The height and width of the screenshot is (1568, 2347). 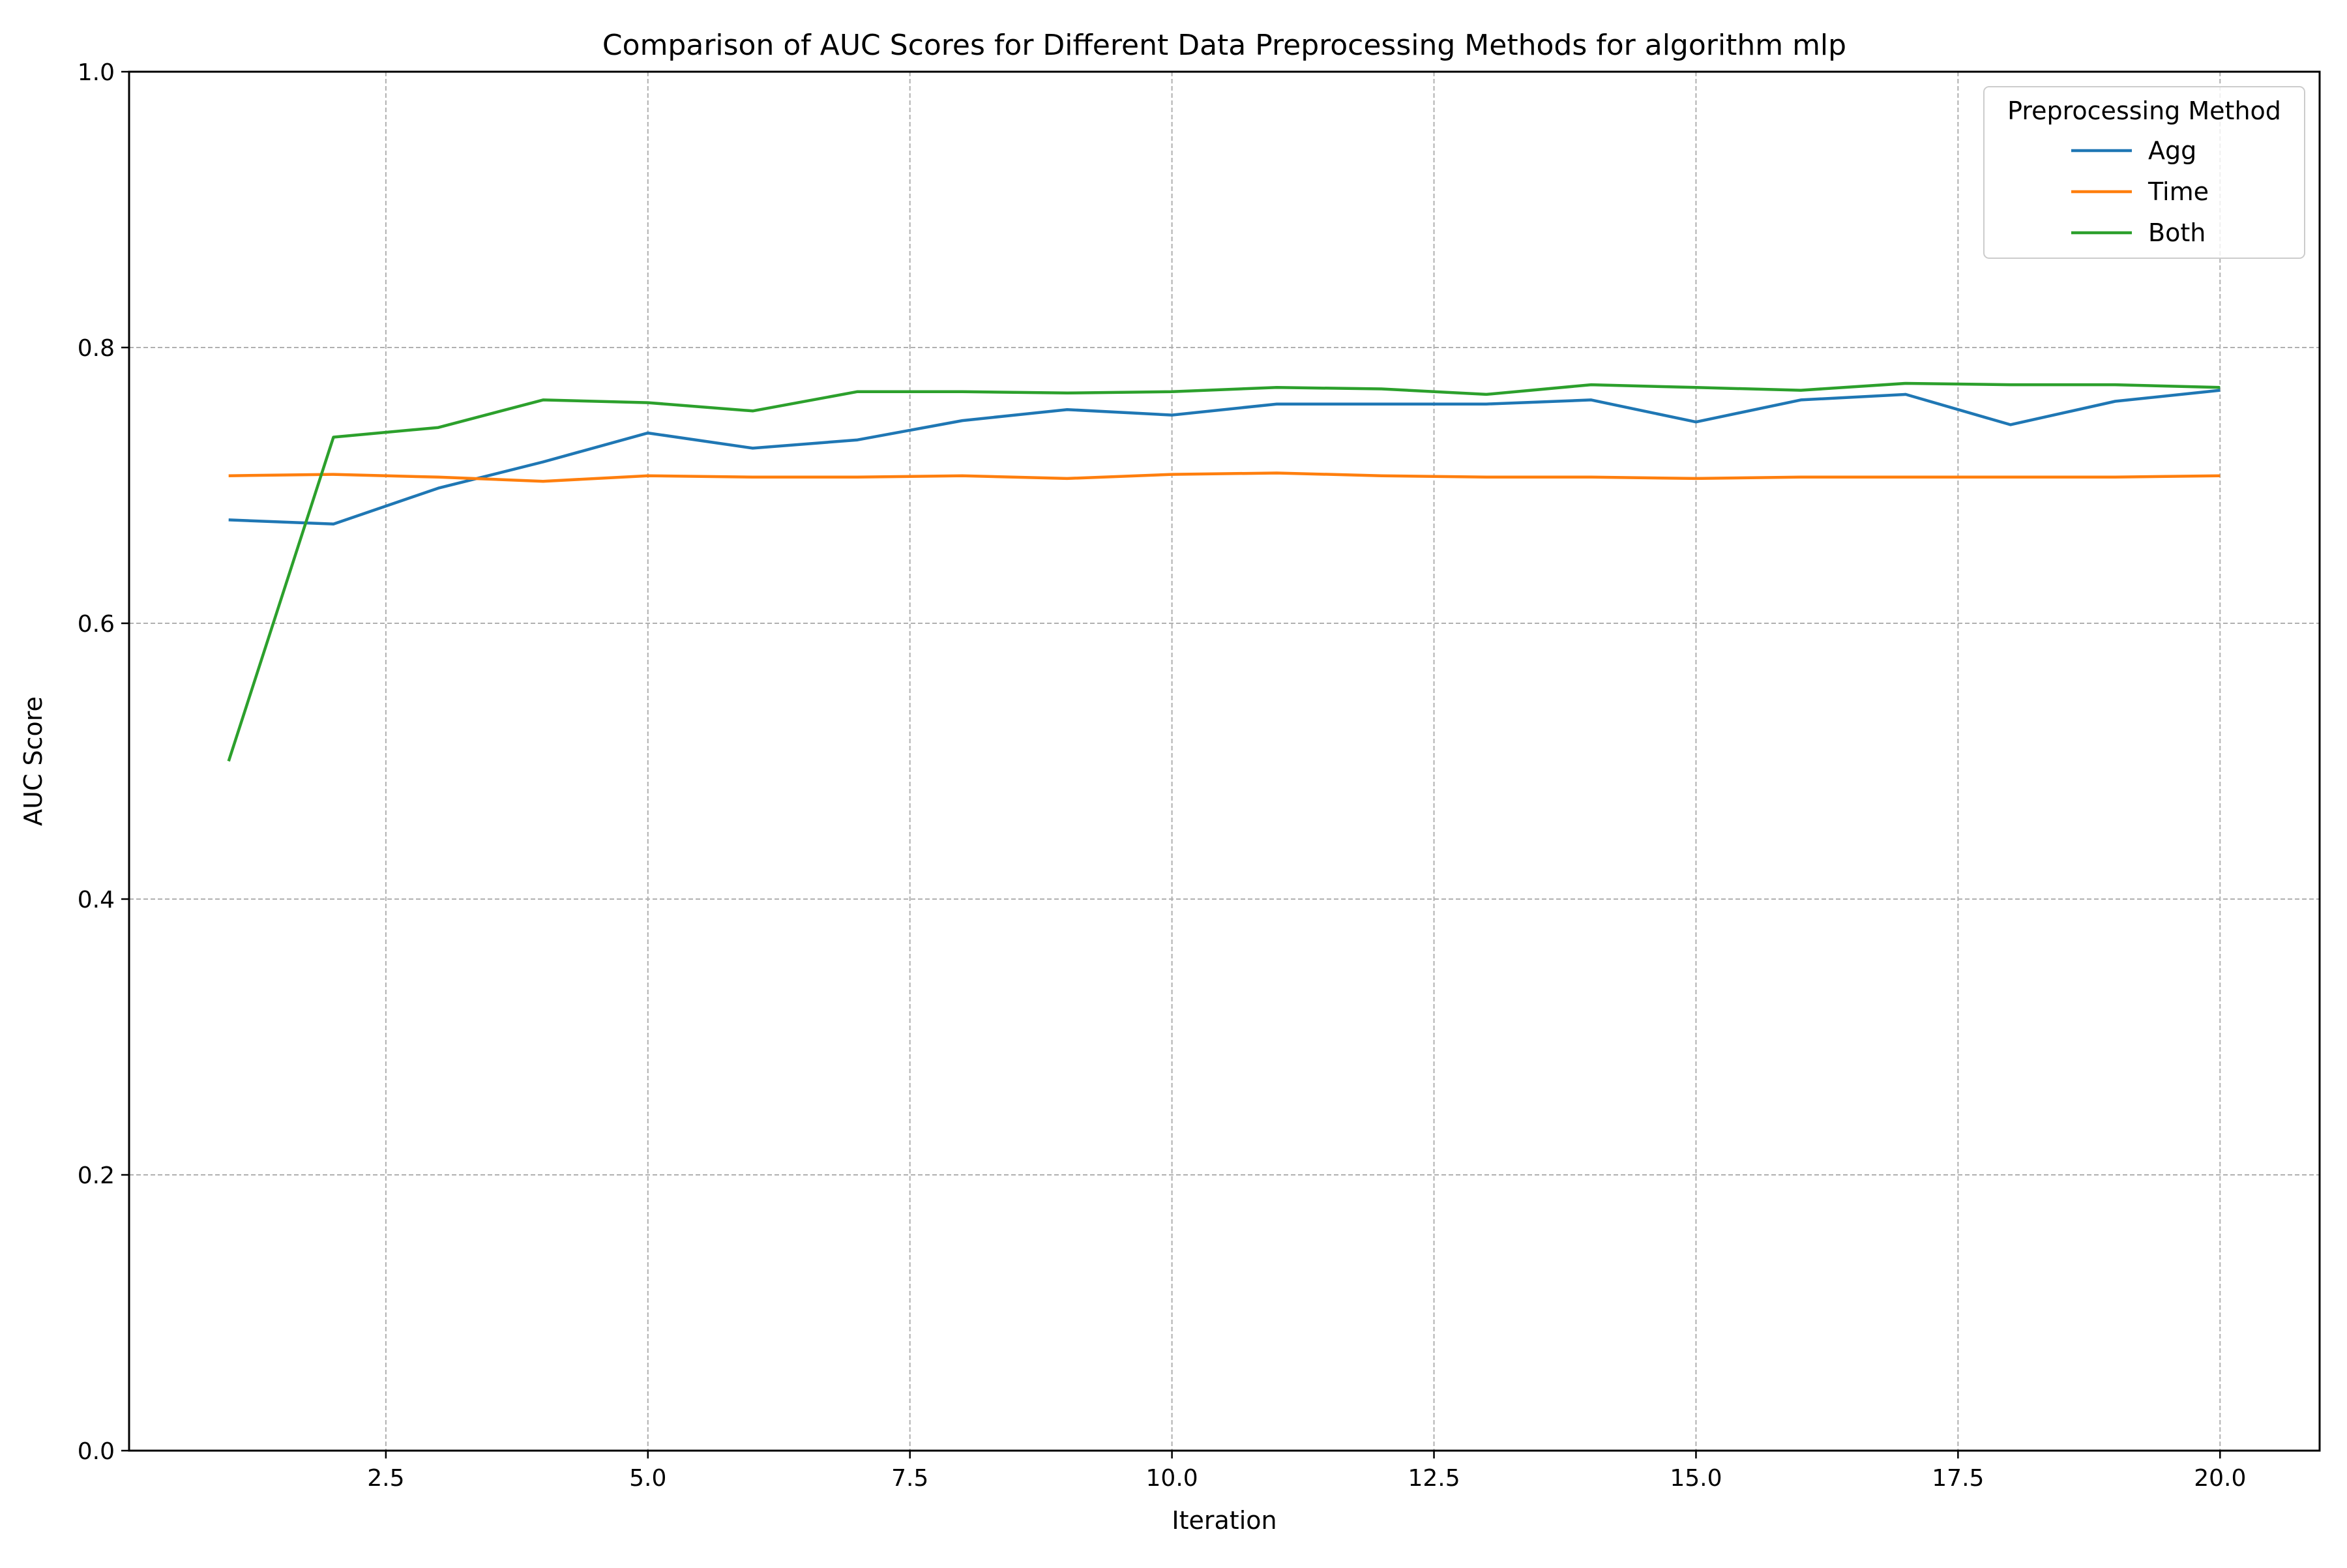 What do you see at coordinates (96, 625) in the screenshot?
I see `y-tick-label: 0.6` at bounding box center [96, 625].